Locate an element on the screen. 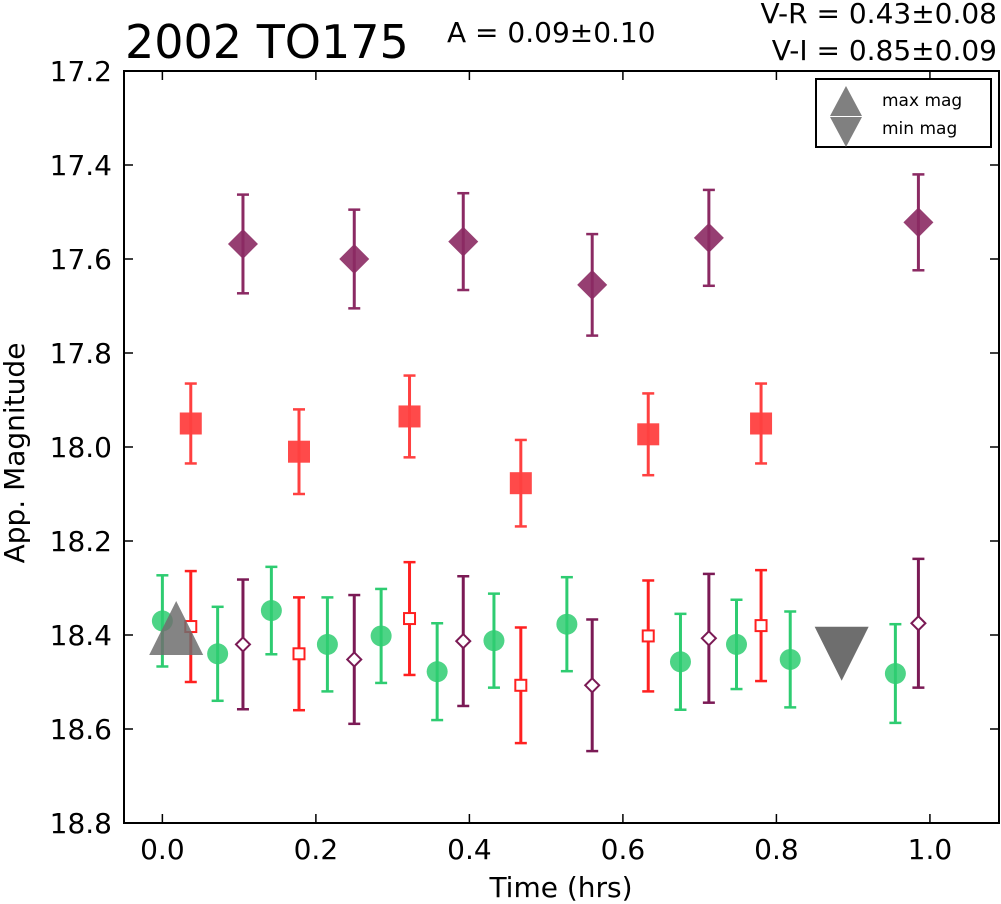  legend: max mag min mag is located at coordinates (903, 113).